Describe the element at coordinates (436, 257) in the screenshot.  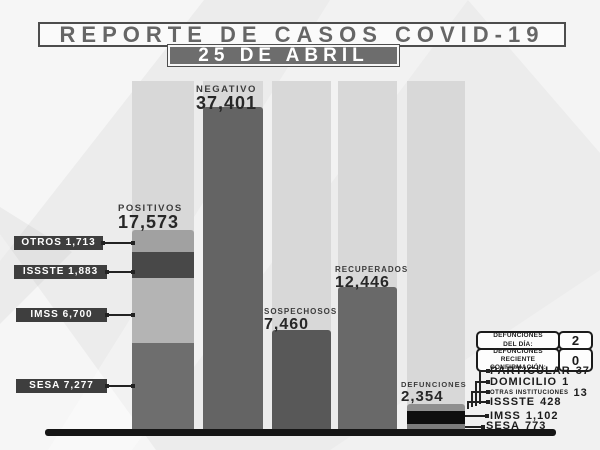
I see `column-track-defunciones` at that location.